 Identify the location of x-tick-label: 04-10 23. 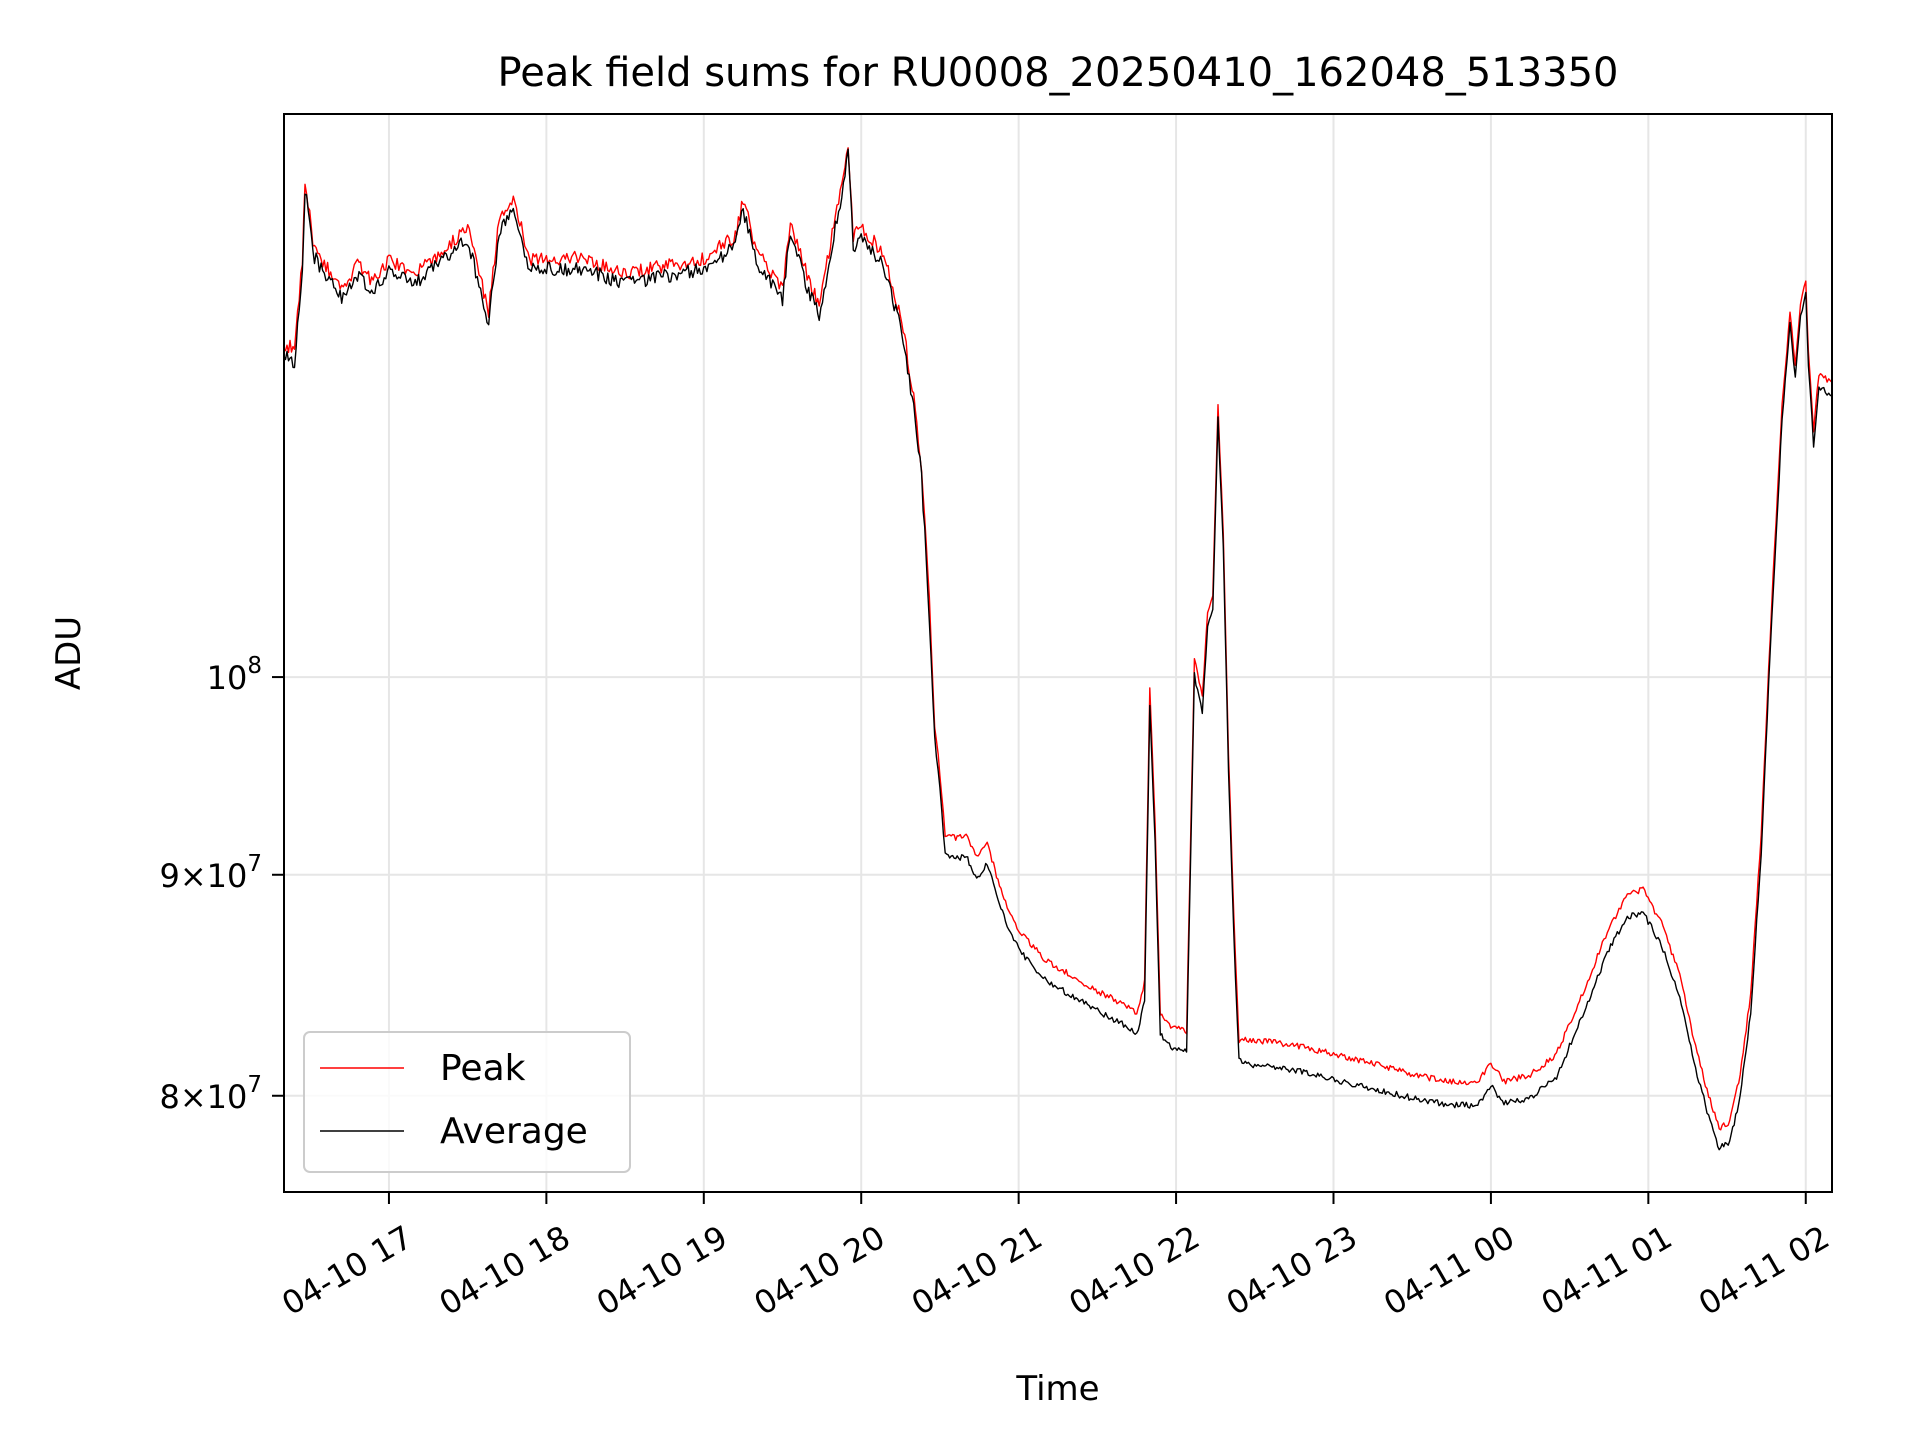
(1292, 1270).